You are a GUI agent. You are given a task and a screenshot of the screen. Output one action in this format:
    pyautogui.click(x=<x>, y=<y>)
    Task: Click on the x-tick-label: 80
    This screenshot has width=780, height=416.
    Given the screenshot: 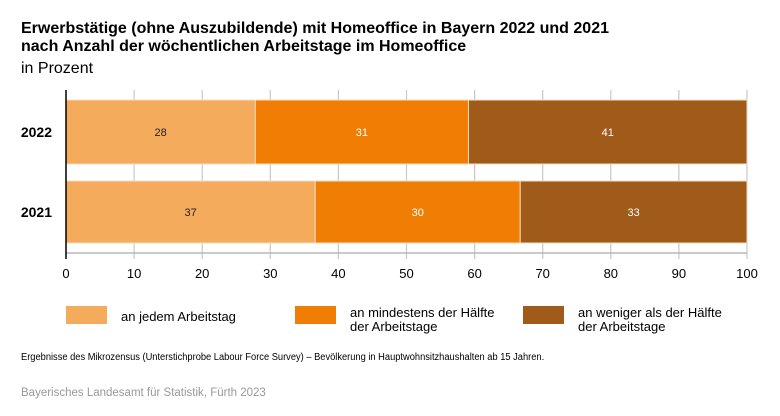 What is the action you would take?
    pyautogui.click(x=611, y=273)
    